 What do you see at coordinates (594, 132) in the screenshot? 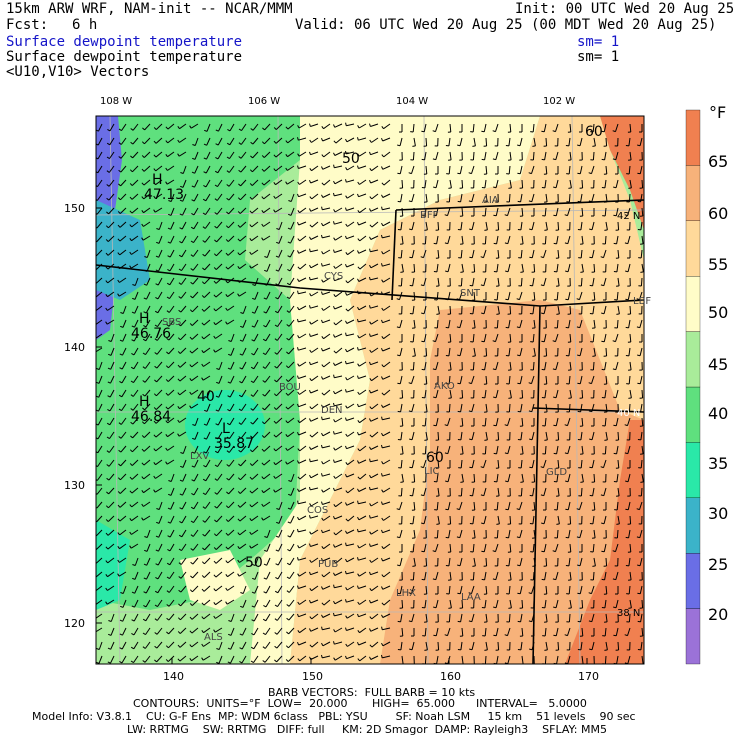
I see `contour-label: 60` at bounding box center [594, 132].